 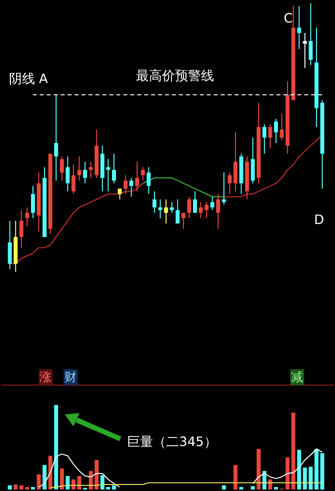 I want to click on annotation: 阴线 A, so click(x=28, y=79).